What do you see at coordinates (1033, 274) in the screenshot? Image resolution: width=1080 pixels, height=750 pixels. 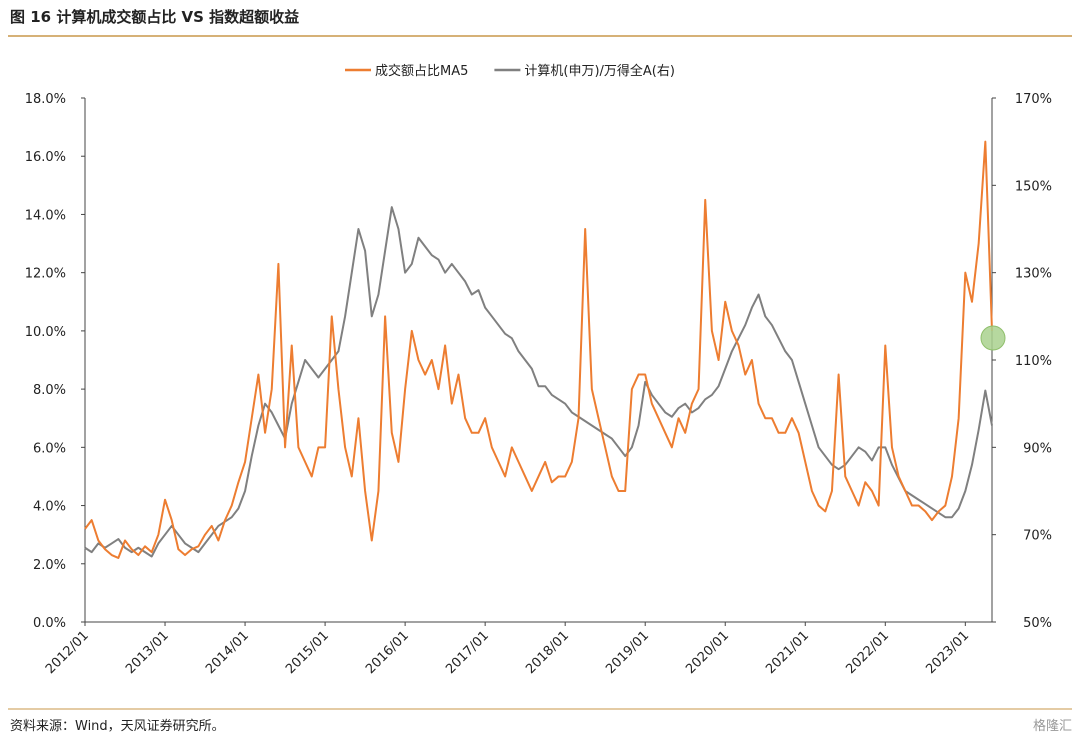 I see `y2-tick-label: 130%` at bounding box center [1033, 274].